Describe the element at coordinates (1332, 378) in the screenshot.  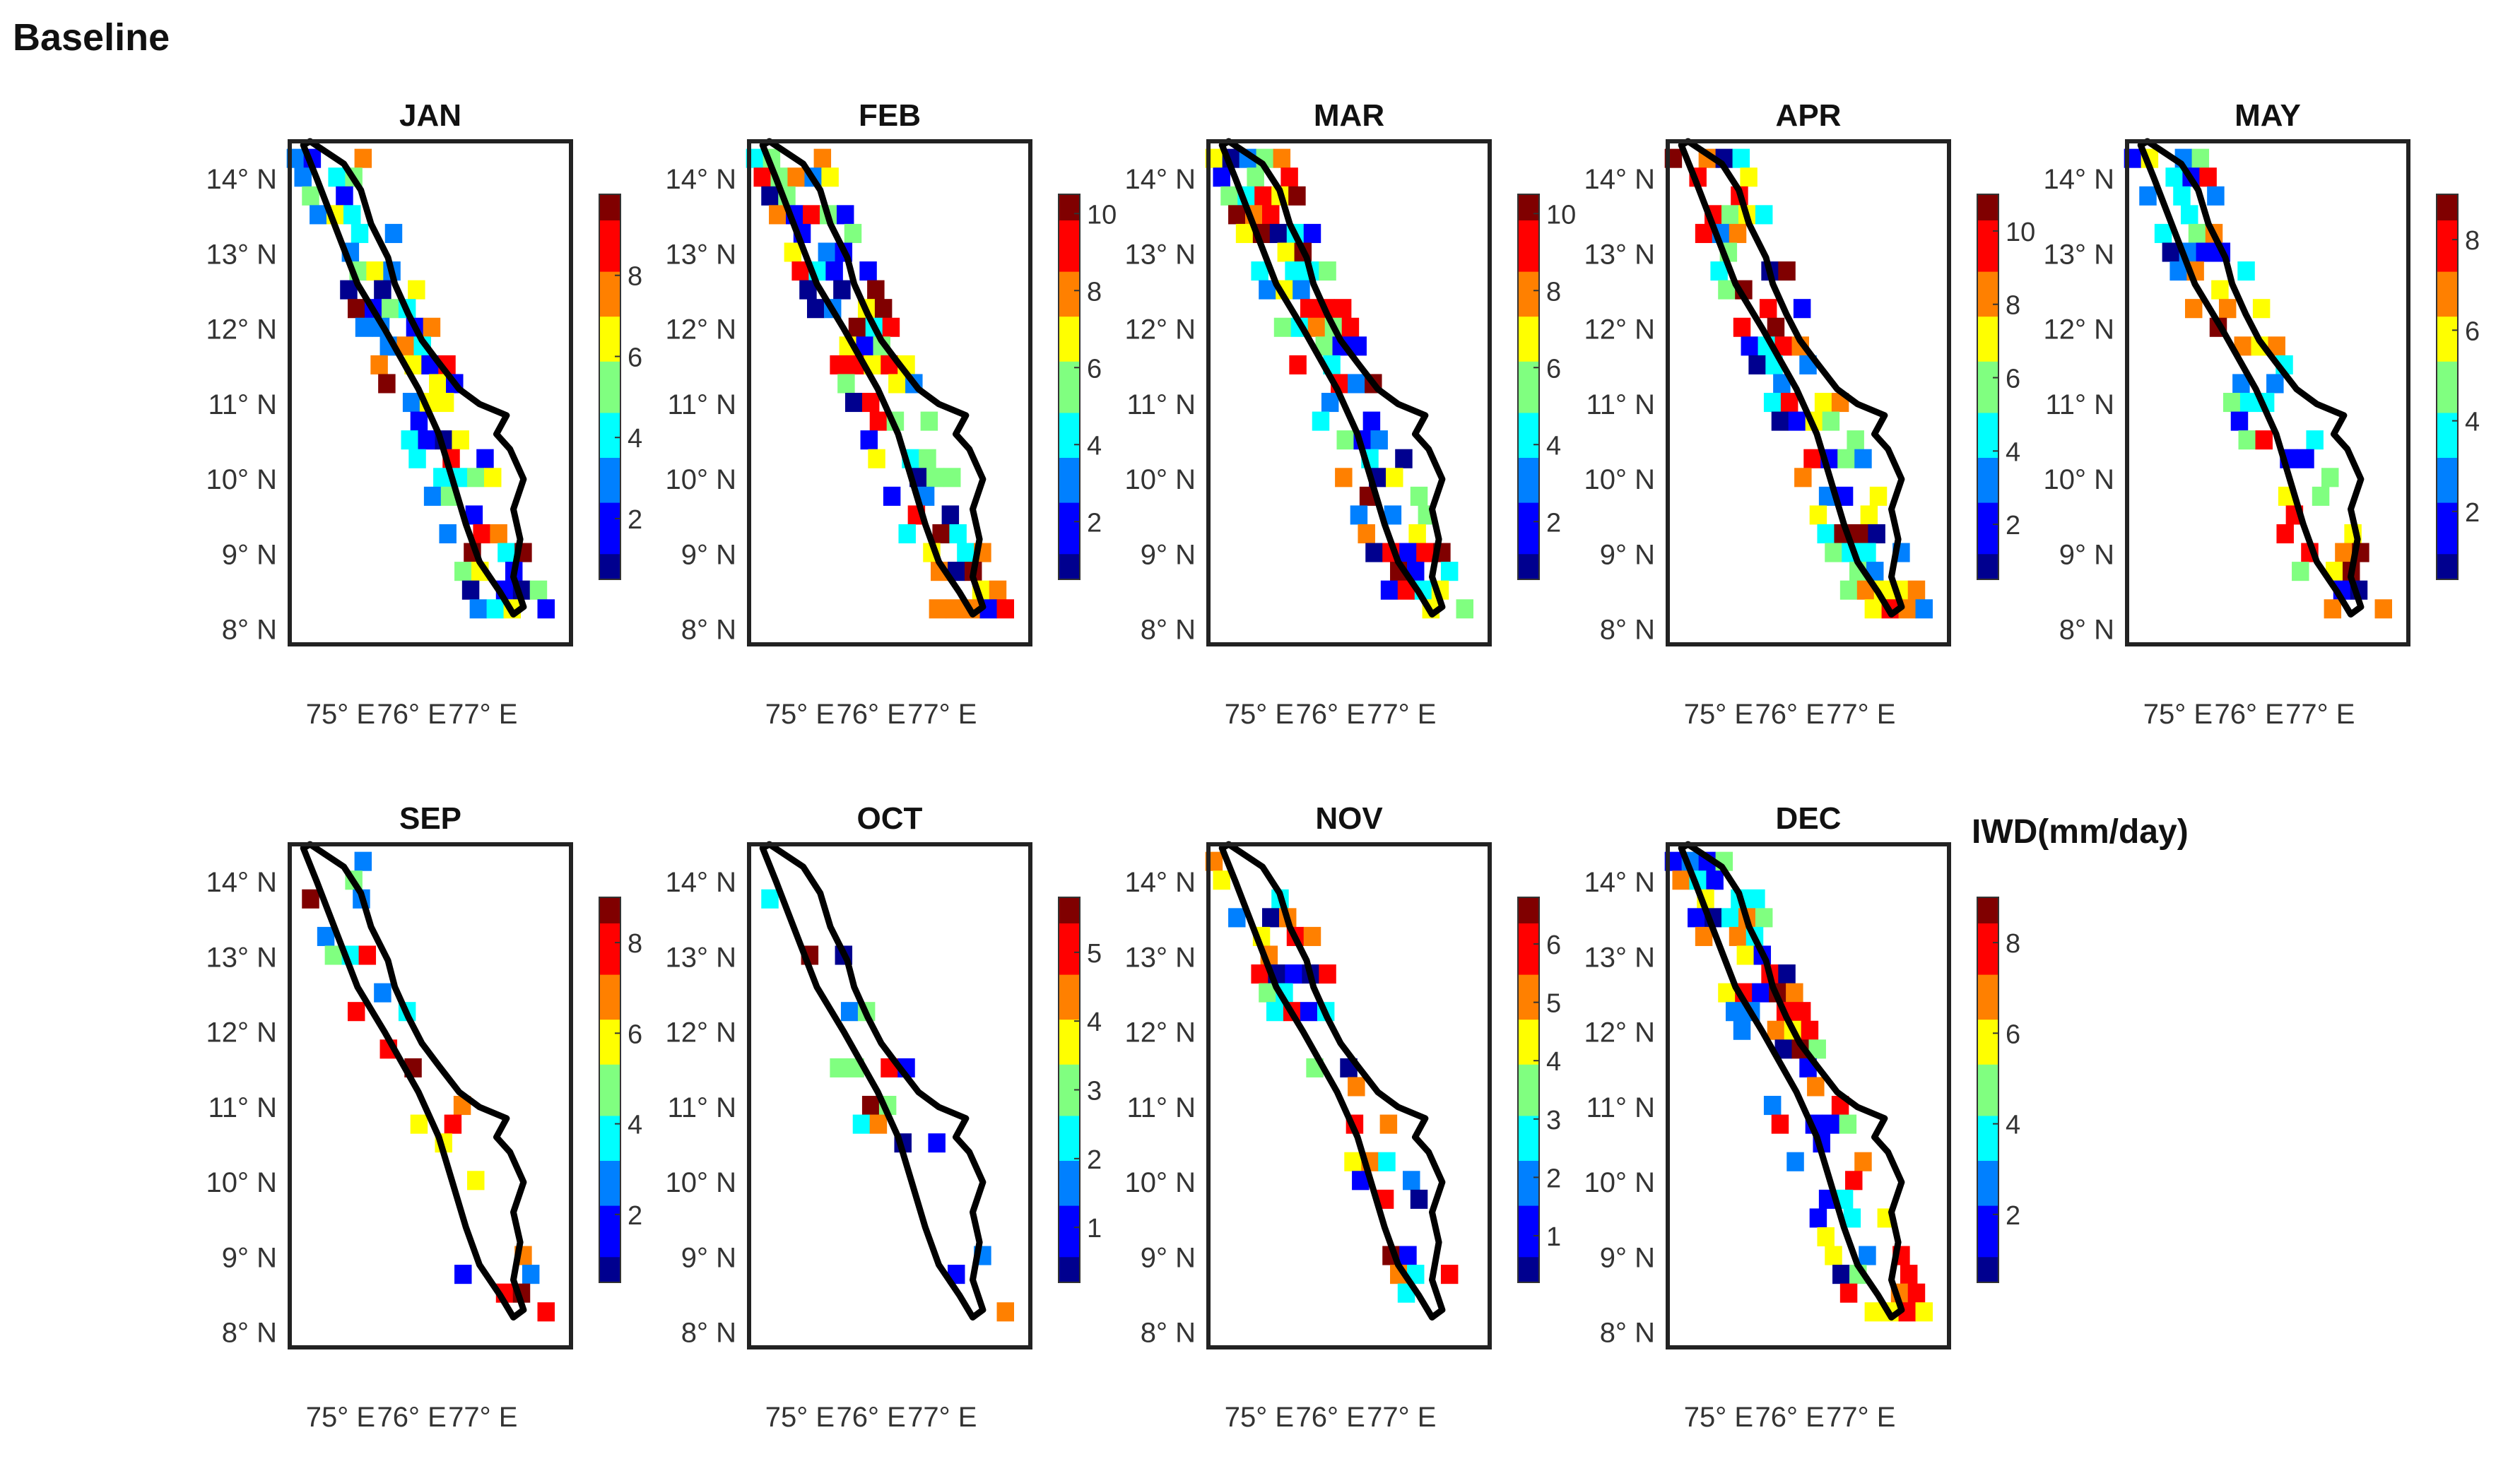
I see `region-outline` at that location.